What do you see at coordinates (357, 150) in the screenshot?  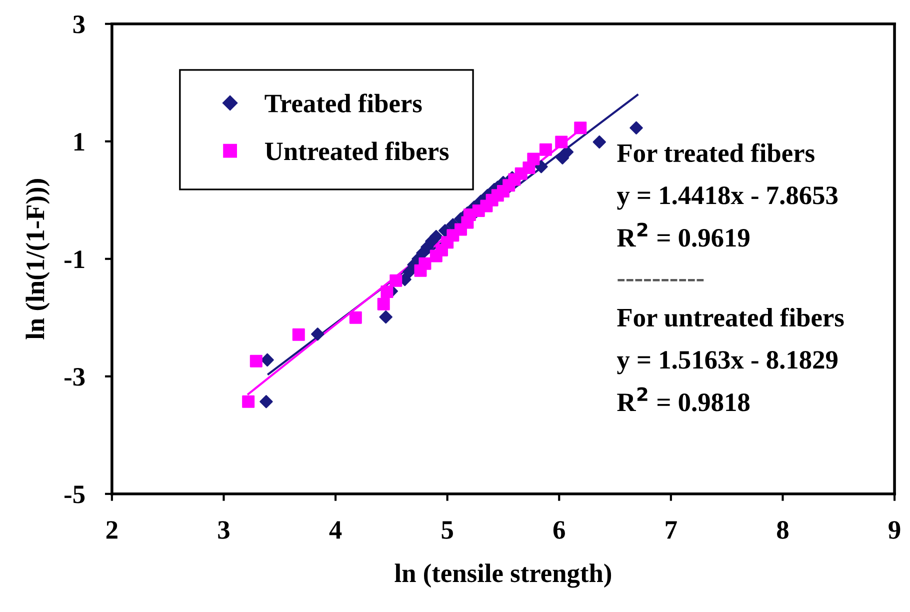 I see `legend-label: Untreated fibers` at bounding box center [357, 150].